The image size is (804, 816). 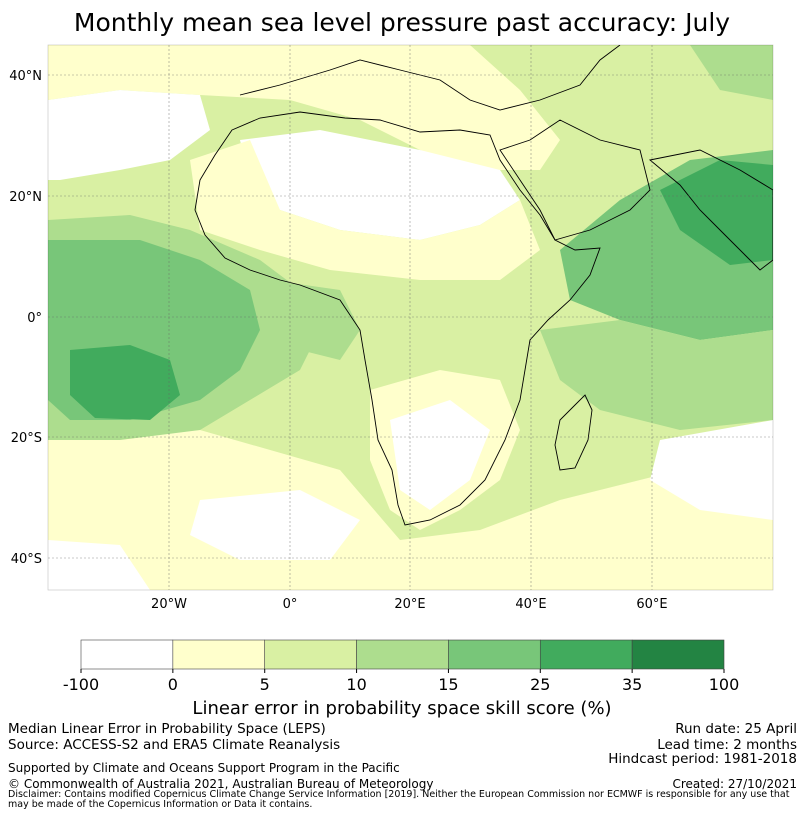 What do you see at coordinates (265, 684) in the screenshot?
I see `colorbar-tick-label-2: 5` at bounding box center [265, 684].